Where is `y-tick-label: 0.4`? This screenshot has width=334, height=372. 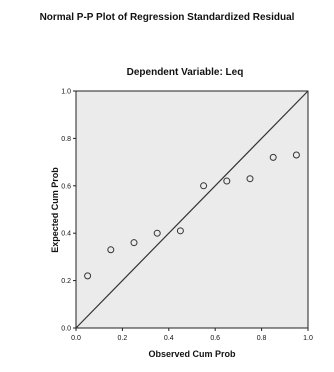
y-tick-label: 0.4 is located at coordinates (66, 234).